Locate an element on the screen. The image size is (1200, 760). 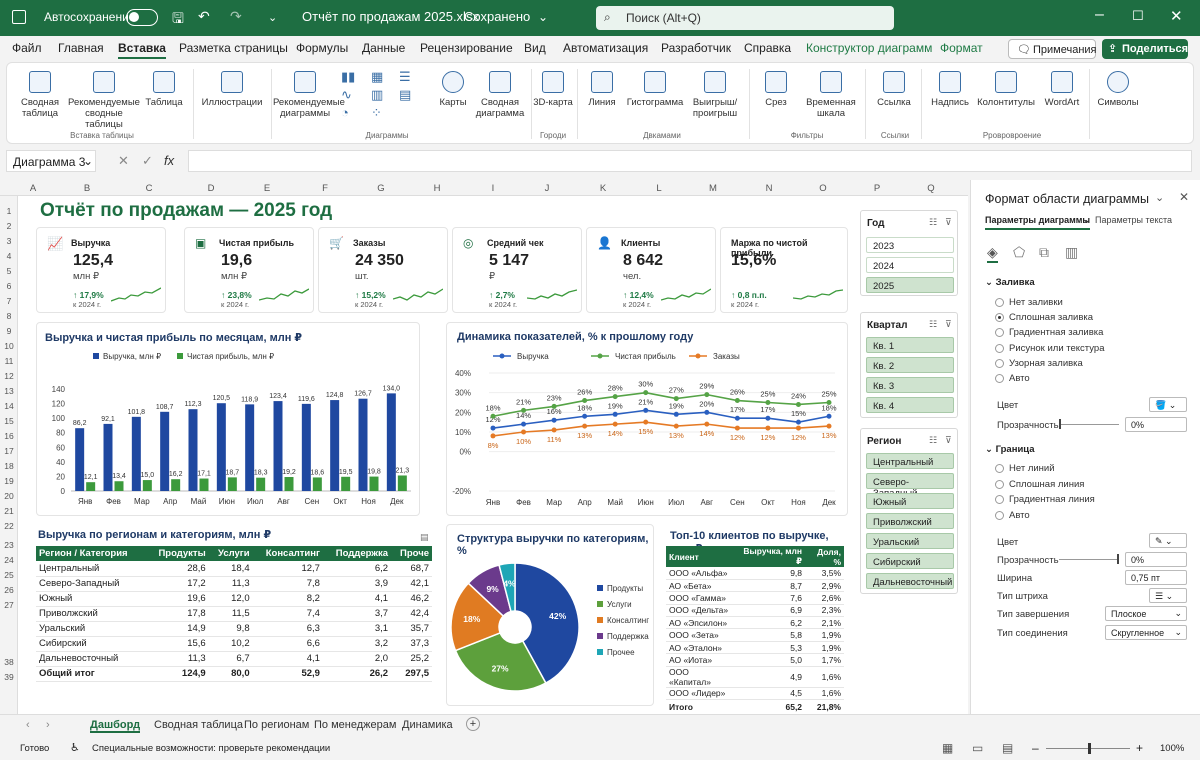
row-header: 10 is located at coordinates (9, 346).